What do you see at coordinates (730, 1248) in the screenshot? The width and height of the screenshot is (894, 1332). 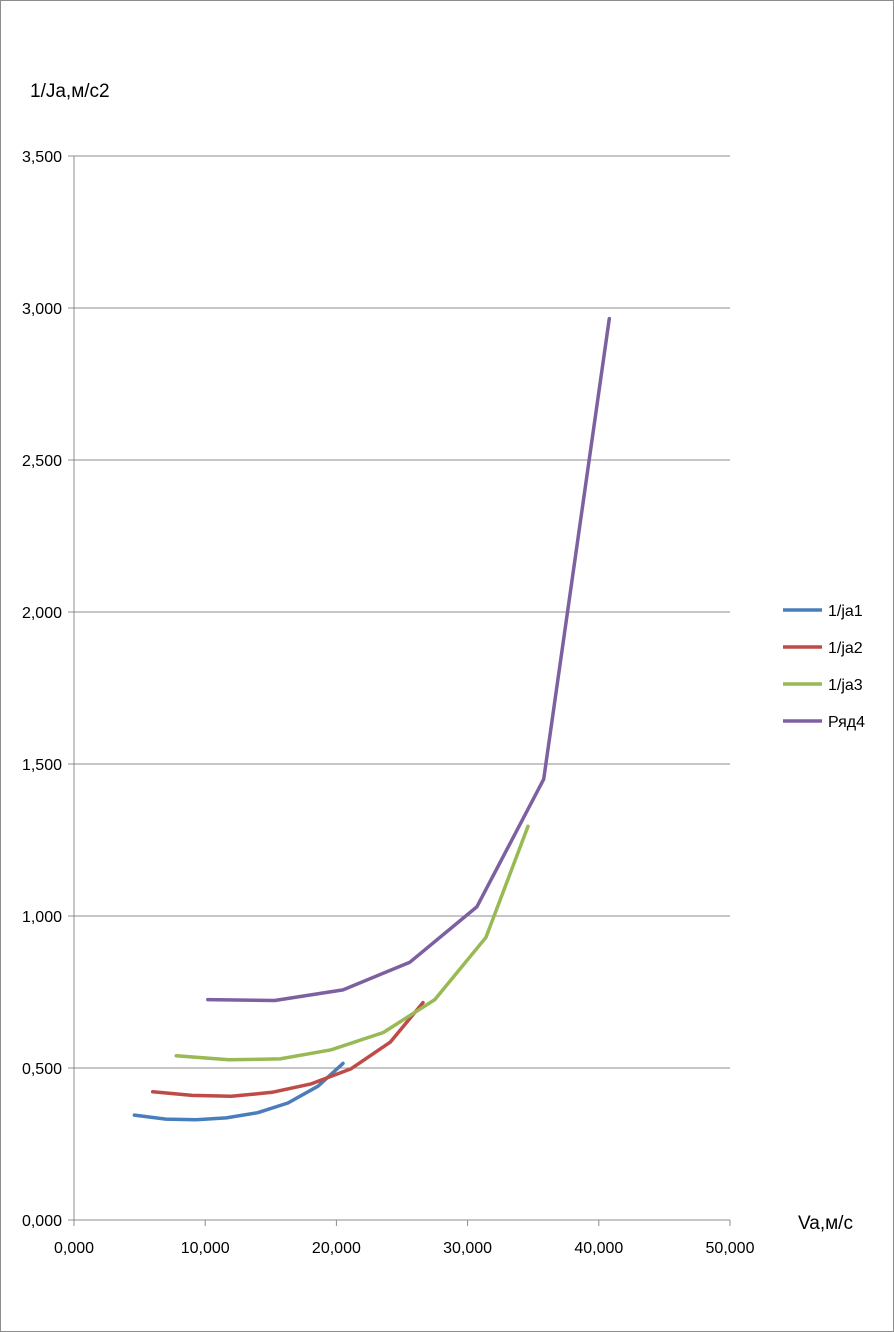 I see `x-tick-label: 50,000` at bounding box center [730, 1248].